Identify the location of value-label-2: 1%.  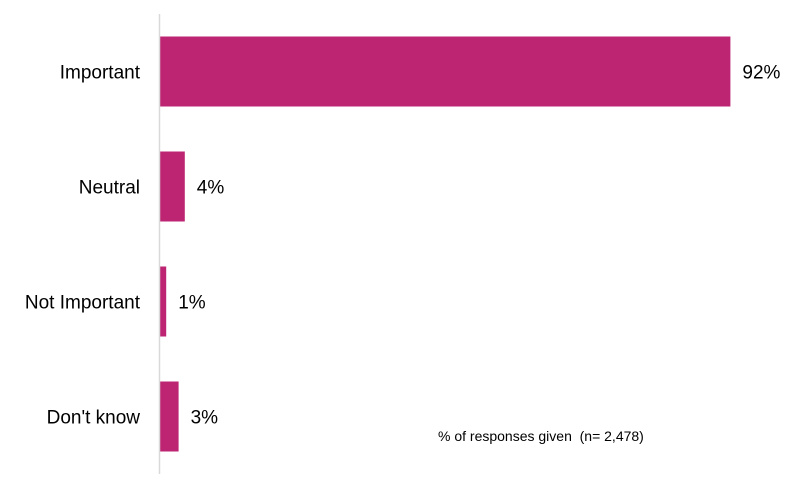
(192, 303).